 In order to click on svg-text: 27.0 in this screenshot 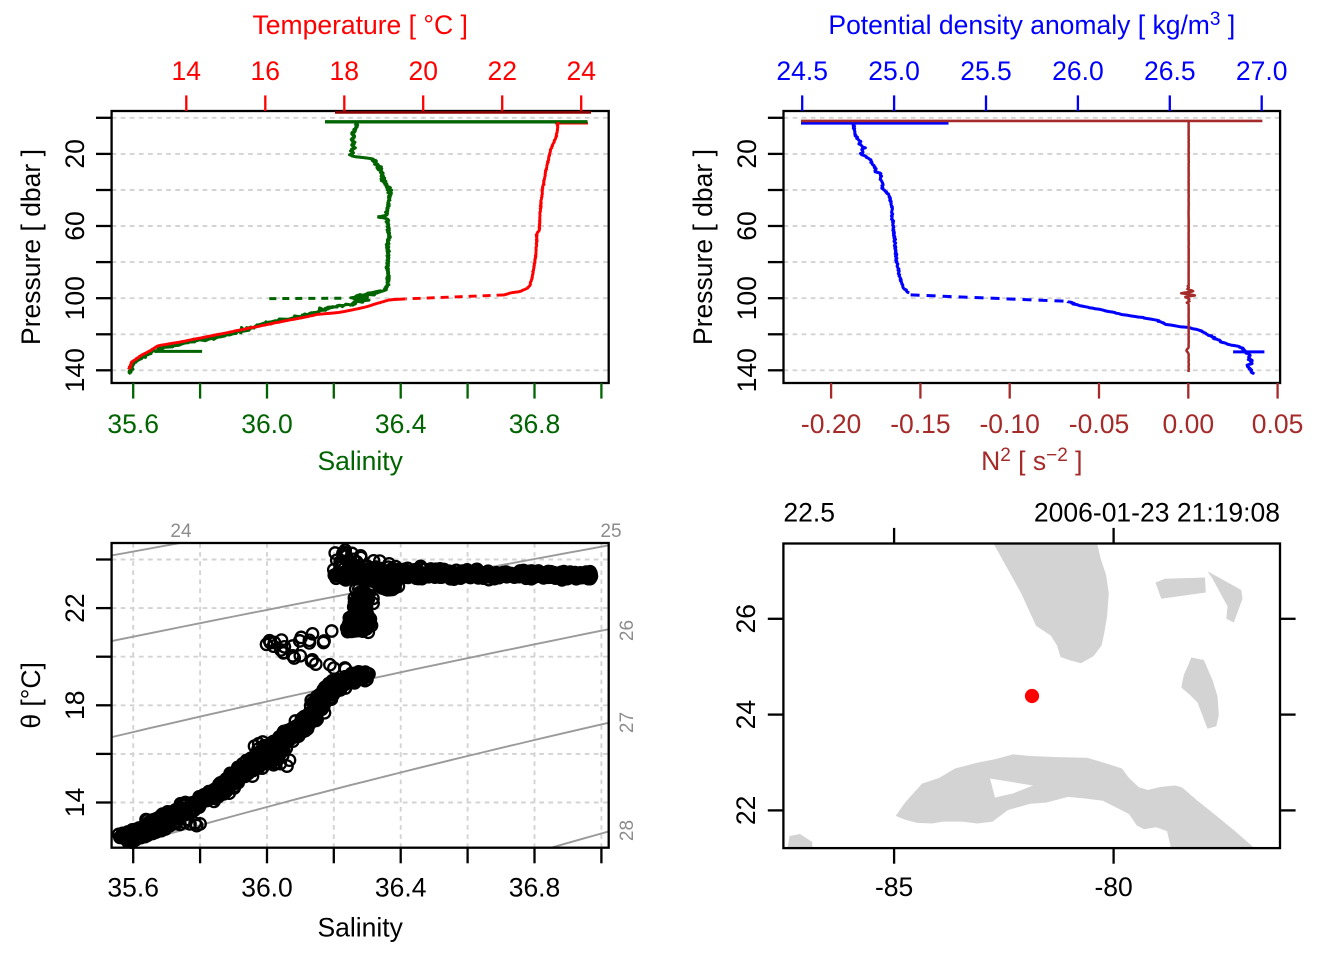, I will do `click(1262, 71)`.